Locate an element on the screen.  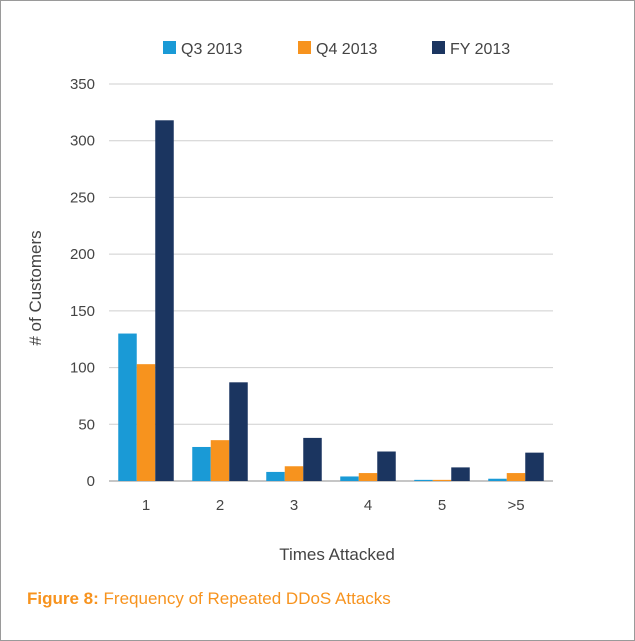
x-tick-label: >5 is located at coordinates (515, 505).